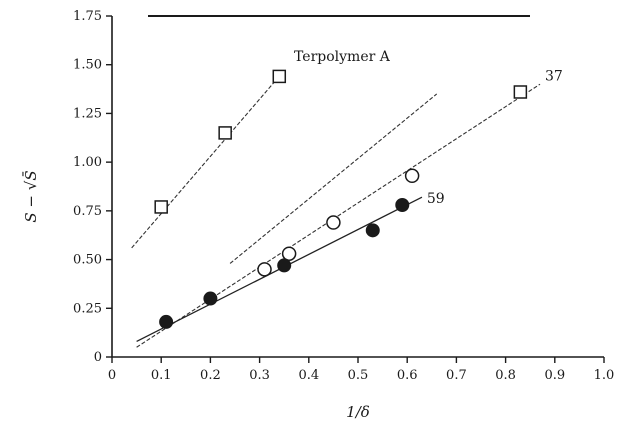  I want to click on y-tick-label: 1.25, so click(87, 113).